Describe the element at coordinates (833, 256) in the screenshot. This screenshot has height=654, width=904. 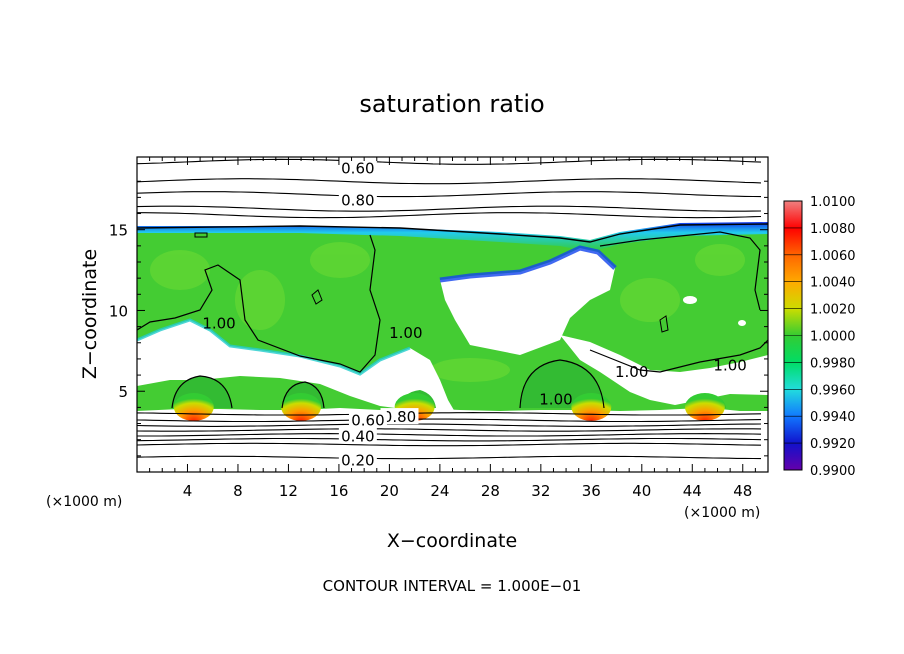
I see `colorbar-label: 1.0060` at that location.